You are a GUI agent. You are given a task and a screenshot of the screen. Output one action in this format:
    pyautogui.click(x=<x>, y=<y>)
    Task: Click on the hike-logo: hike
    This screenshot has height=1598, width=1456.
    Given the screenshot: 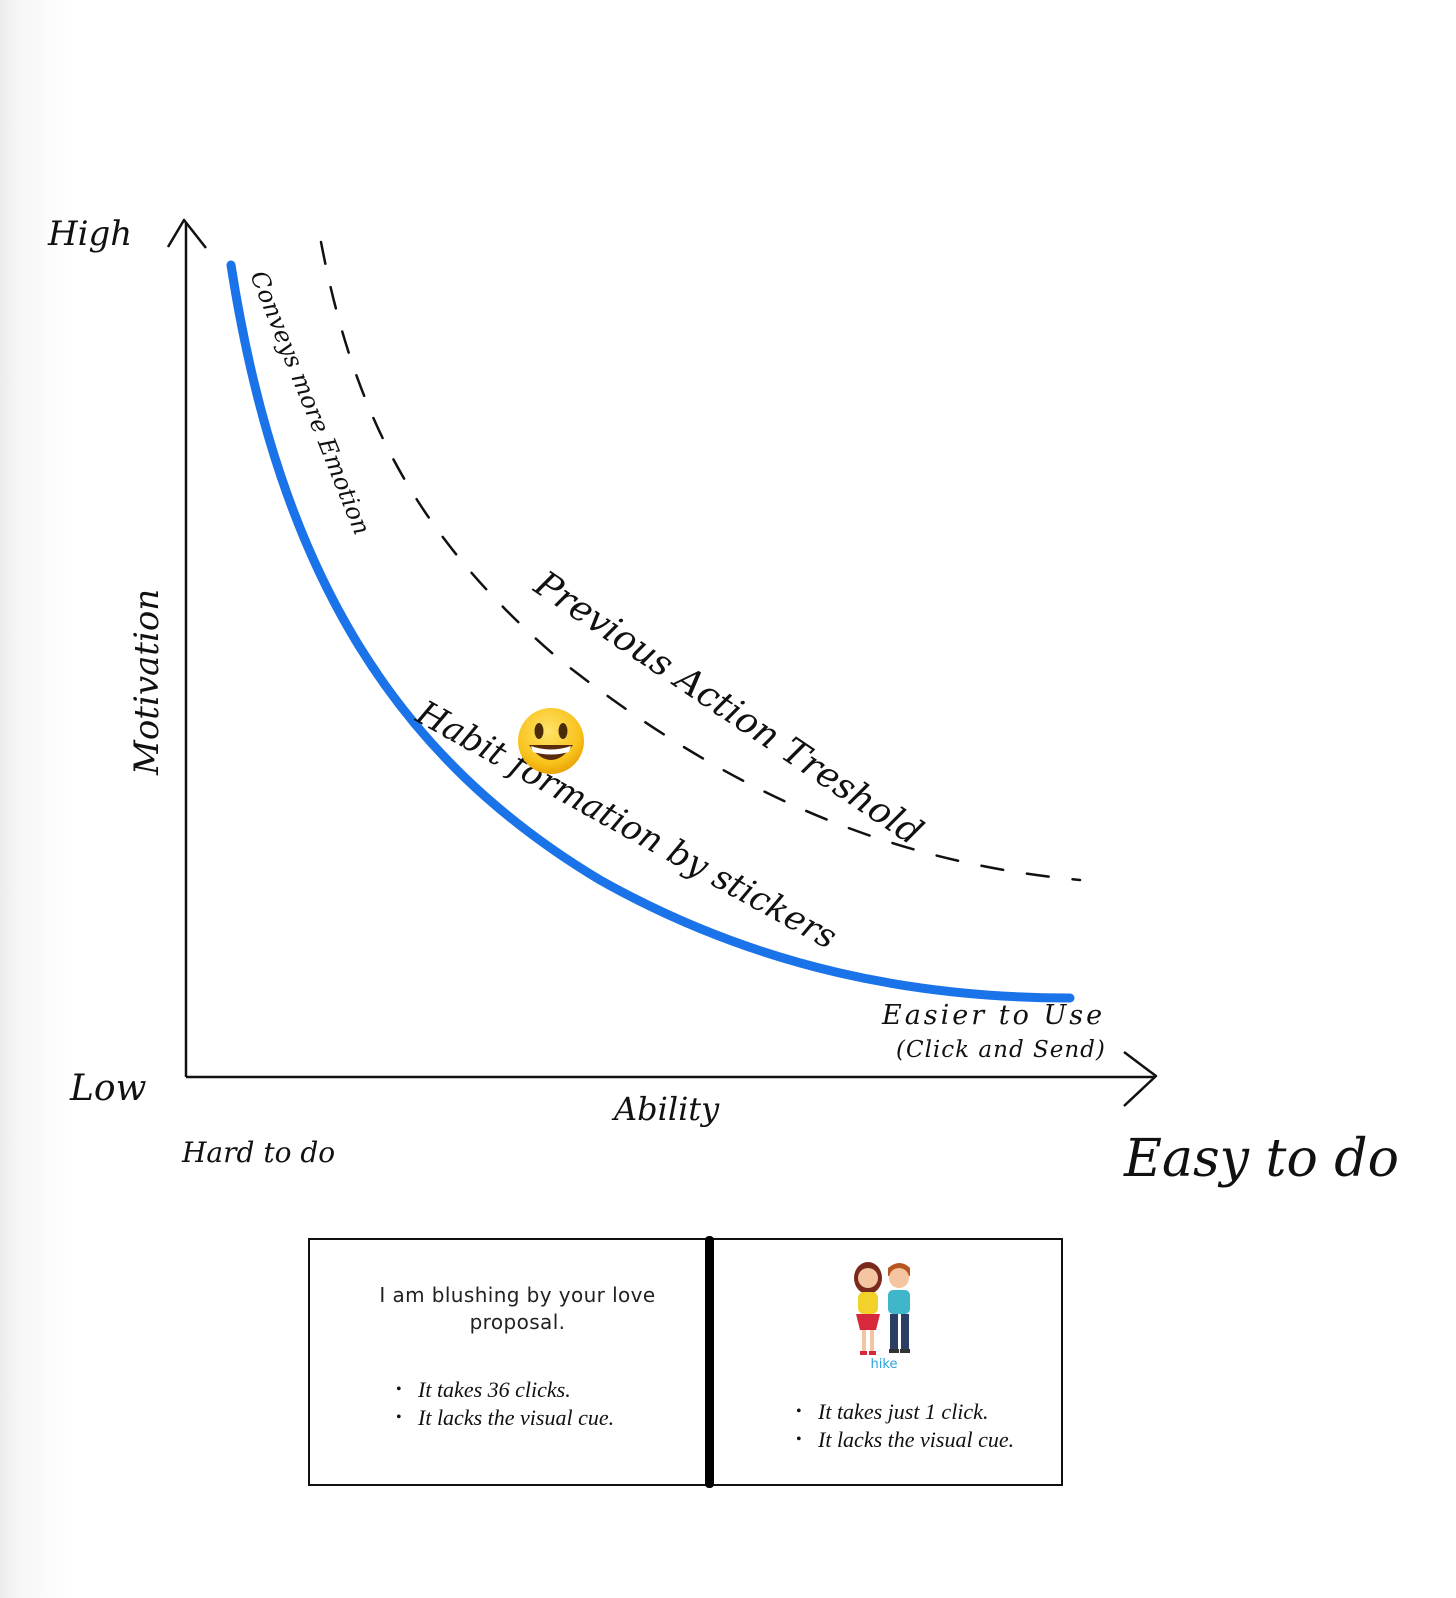 What is the action you would take?
    pyautogui.click(x=884, y=1364)
    